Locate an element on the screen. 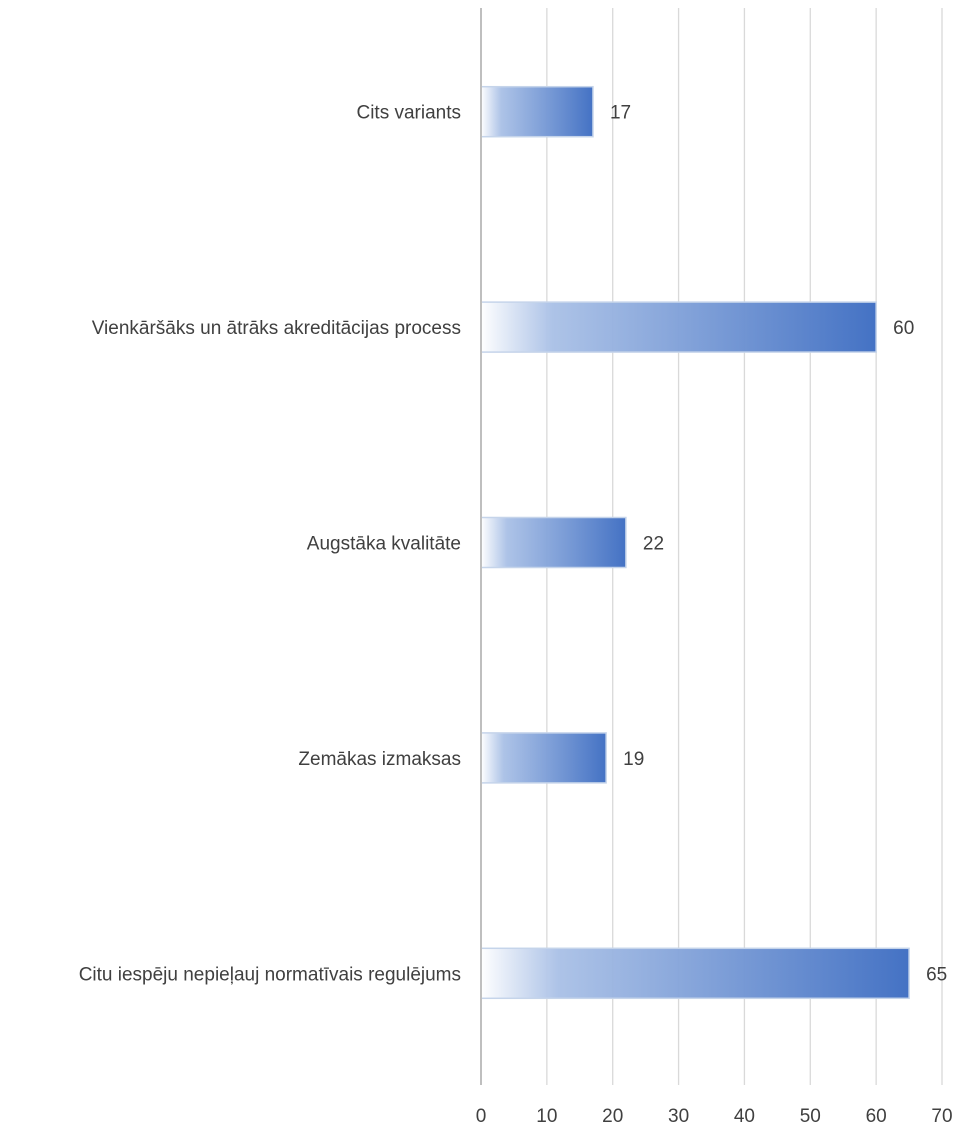  category-label: Cits variants is located at coordinates (408, 113).